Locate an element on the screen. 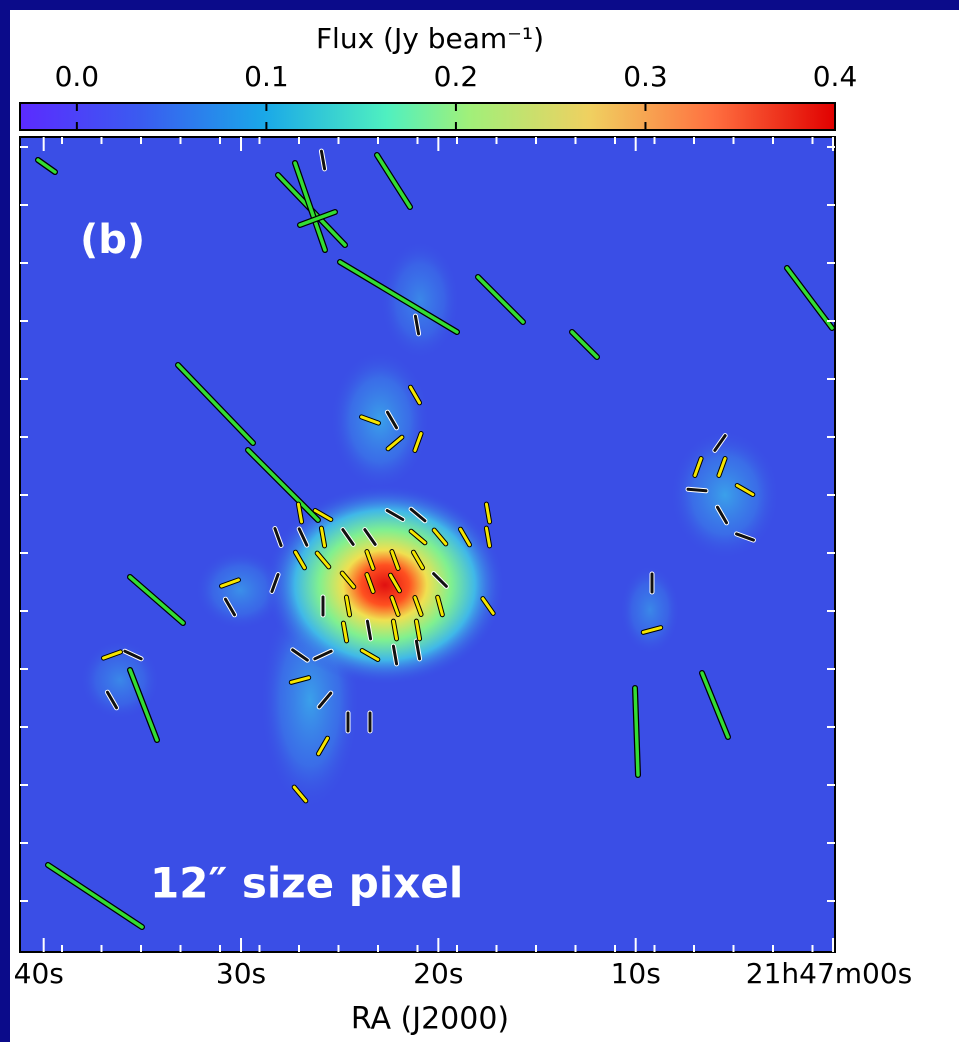 The image size is (959, 1042). colorbar-tick-label: 0.1 is located at coordinates (266, 76).